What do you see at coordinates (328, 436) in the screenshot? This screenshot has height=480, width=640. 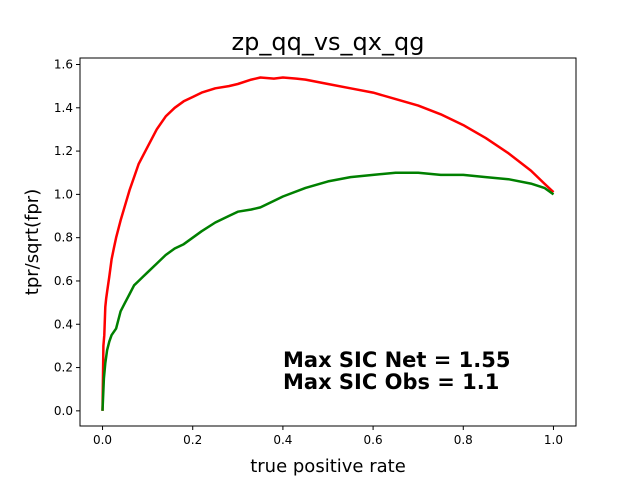 I see `x-axis: 0.0 0.2 0.4 0.6 0.8 1.0` at bounding box center [328, 436].